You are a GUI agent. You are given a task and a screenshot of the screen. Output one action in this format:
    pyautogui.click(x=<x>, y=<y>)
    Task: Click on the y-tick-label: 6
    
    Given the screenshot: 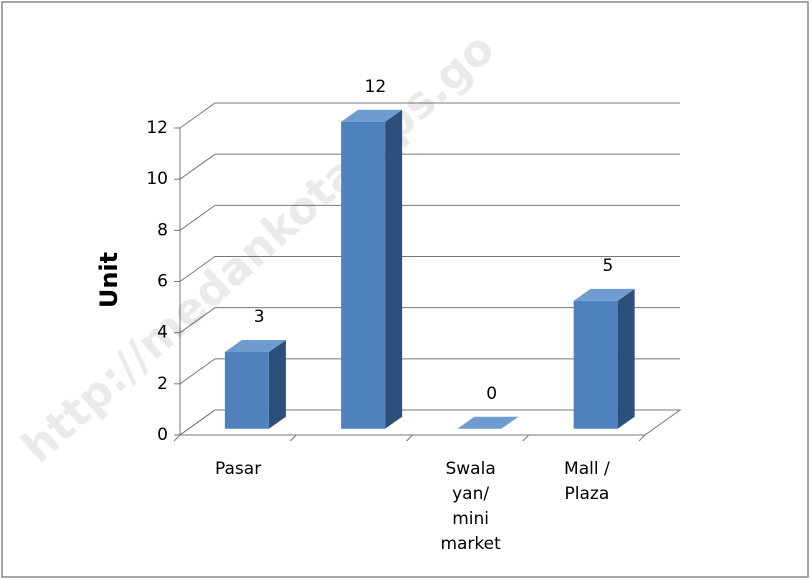 What is the action you would take?
    pyautogui.click(x=162, y=282)
    